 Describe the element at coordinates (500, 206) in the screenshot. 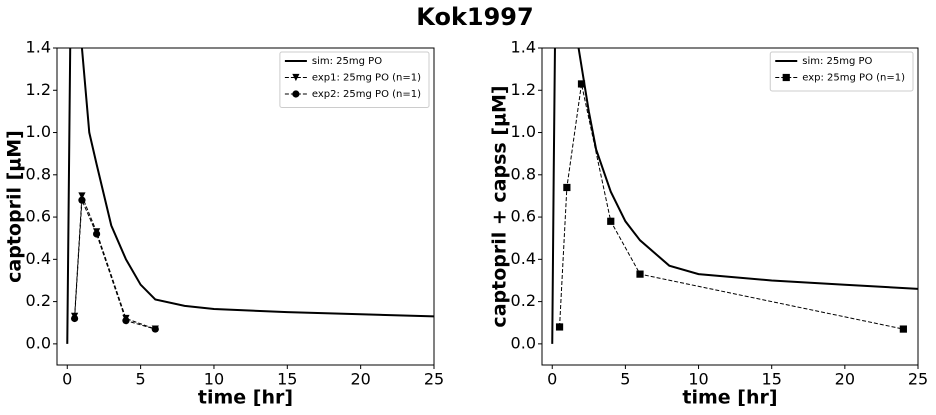

I see `y-axis-label: captopril + capss [µM]` at that location.